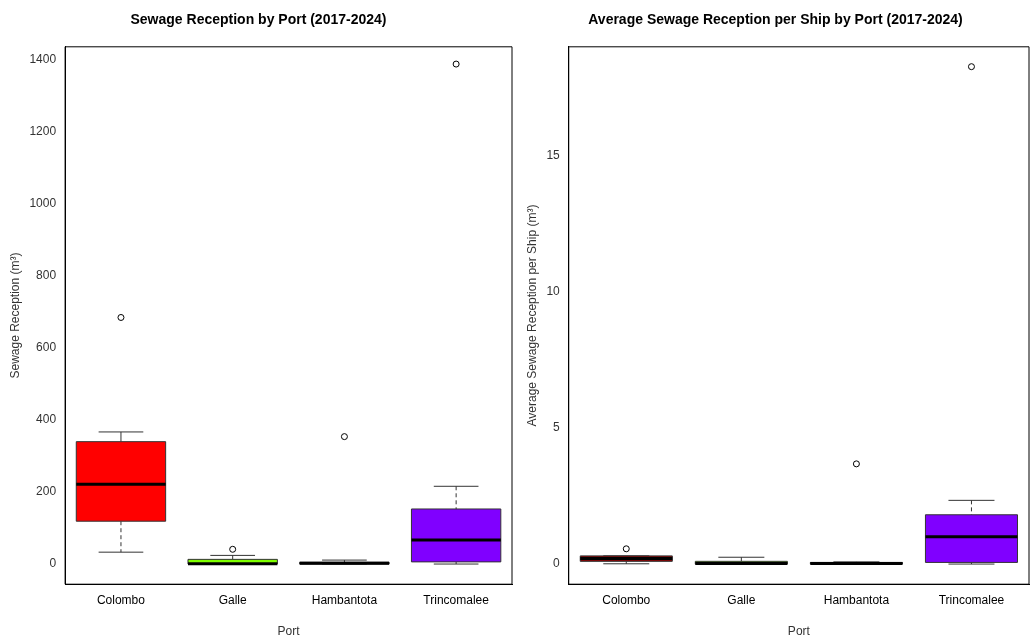 This screenshot has height=643, width=1034. Describe the element at coordinates (553, 155) in the screenshot. I see `y-tick-label: 15` at that location.